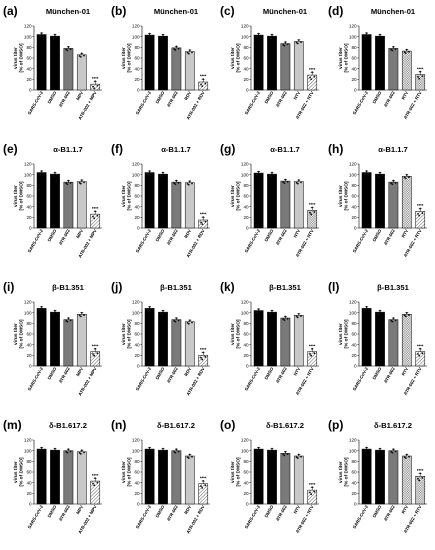 The height and width of the screenshot is (550, 435). What do you see at coordinates (285, 287) in the screenshot?
I see `panel-title: β-B1.351` at bounding box center [285, 287].